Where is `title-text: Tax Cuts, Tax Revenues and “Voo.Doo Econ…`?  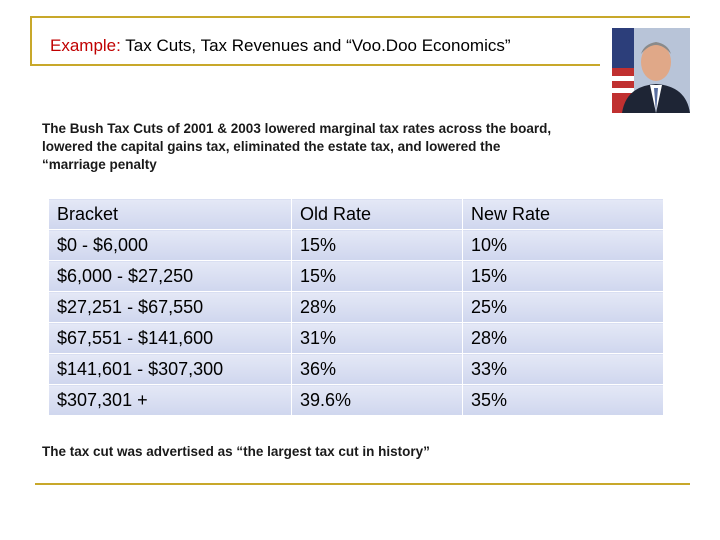 title-text: Tax Cuts, Tax Revenues and “Voo.Doo Econ… is located at coordinates (318, 45).